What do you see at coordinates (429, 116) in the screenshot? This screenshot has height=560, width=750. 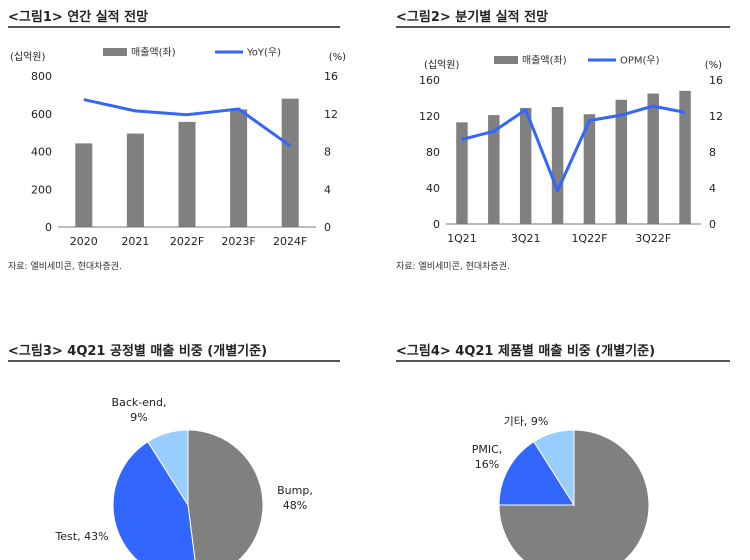 I see `y-tick-label: 120` at bounding box center [429, 116].